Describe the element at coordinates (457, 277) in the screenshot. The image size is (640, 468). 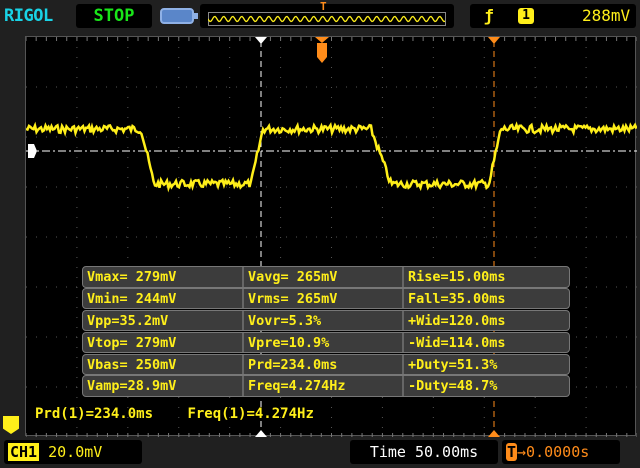
I see `measurement-value: Rise=15.00ms` at that location.